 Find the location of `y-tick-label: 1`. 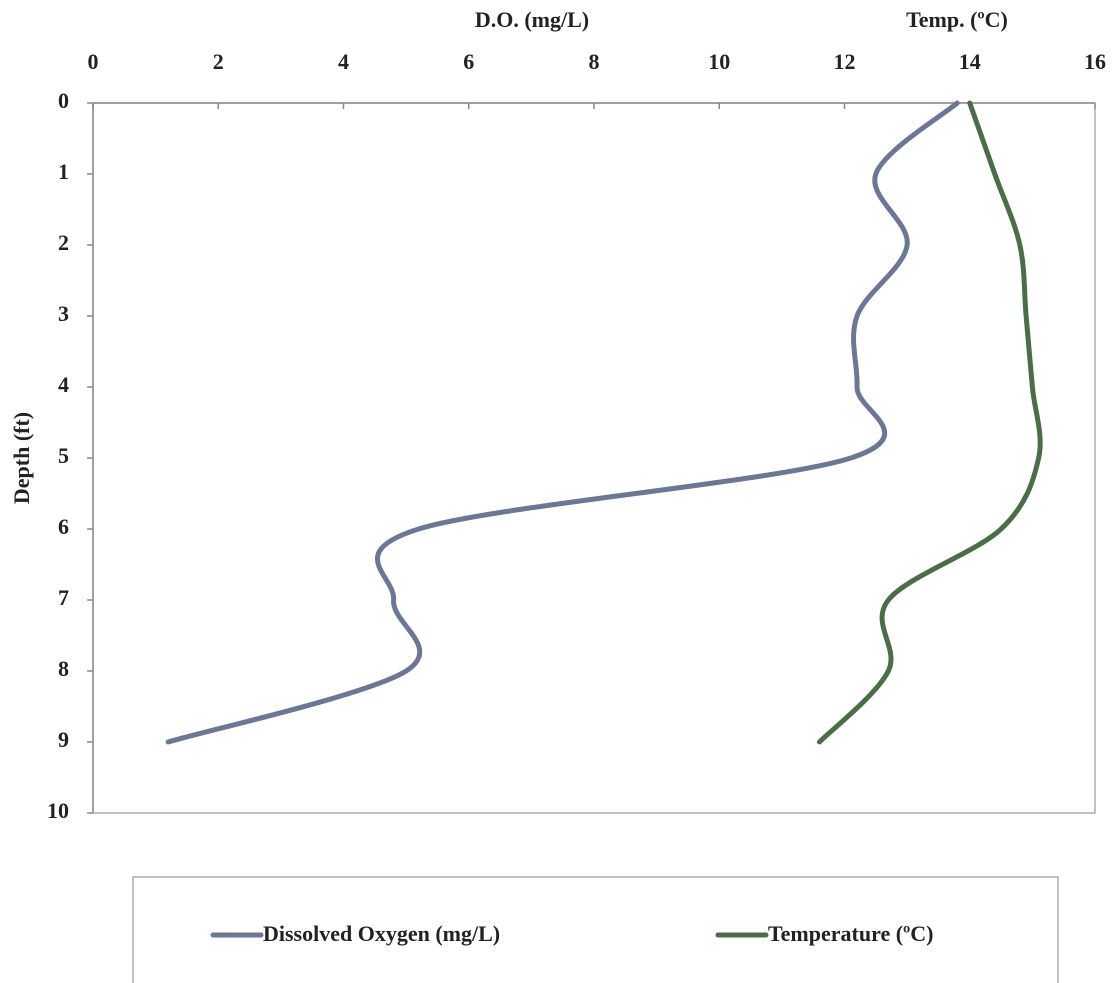

y-tick-label: 1 is located at coordinates (63, 171).